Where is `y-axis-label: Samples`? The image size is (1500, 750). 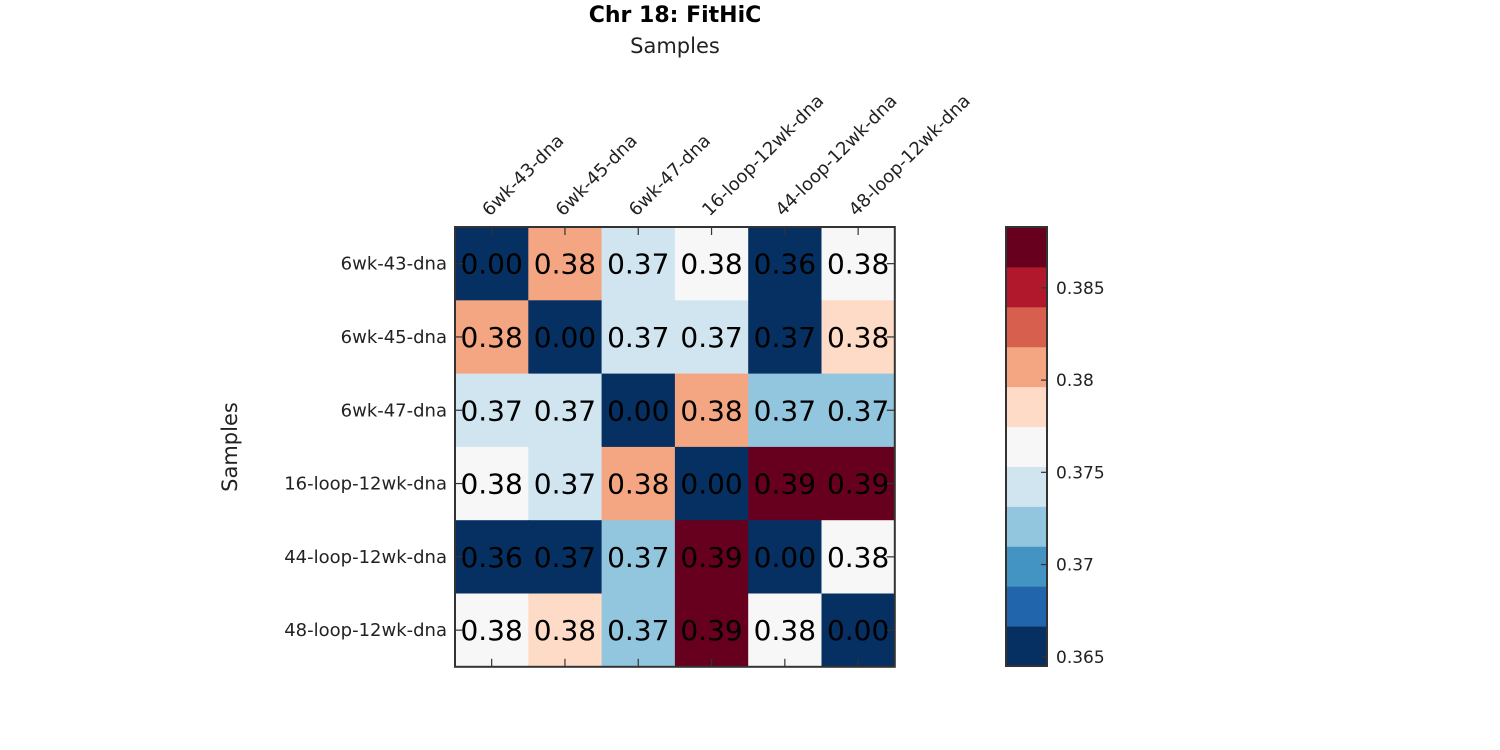 y-axis-label: Samples is located at coordinates (230, 447).